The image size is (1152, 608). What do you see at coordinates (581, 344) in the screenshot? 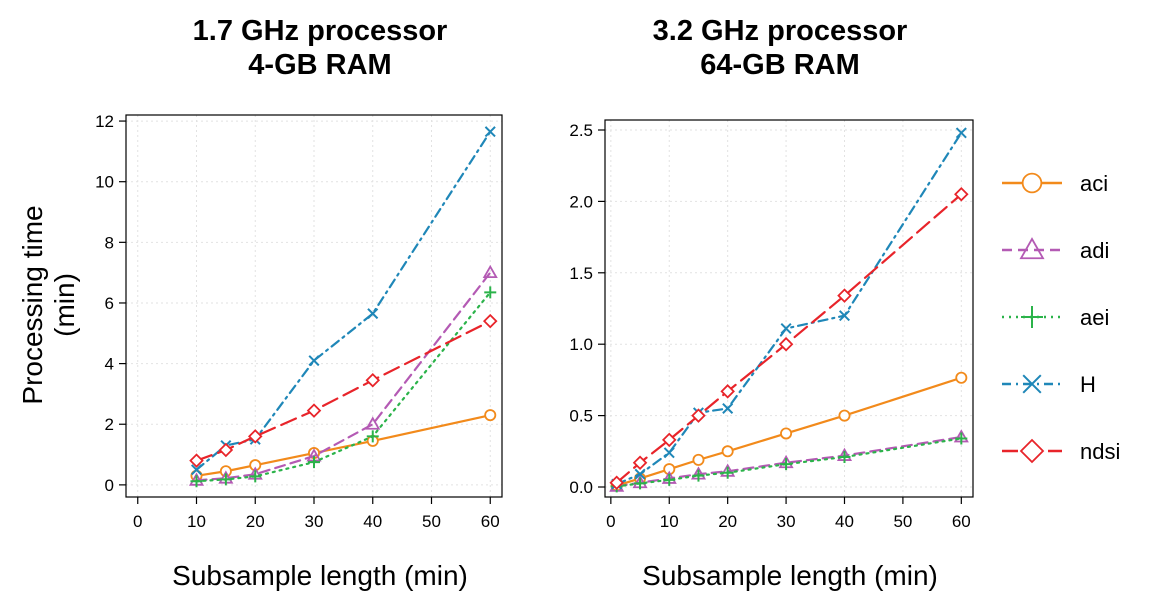
I see `y-tick-label: 1.0` at bounding box center [581, 344].